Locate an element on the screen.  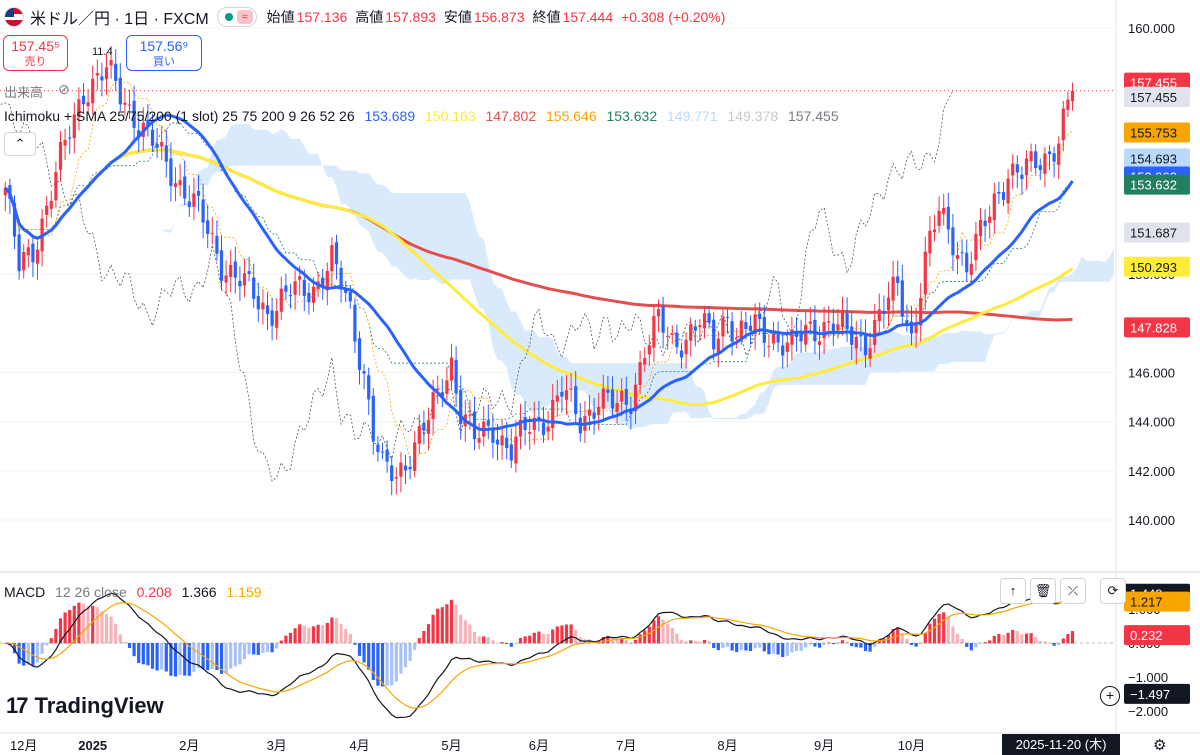
delete-pane-button: 🗑 is located at coordinates (1043, 591).